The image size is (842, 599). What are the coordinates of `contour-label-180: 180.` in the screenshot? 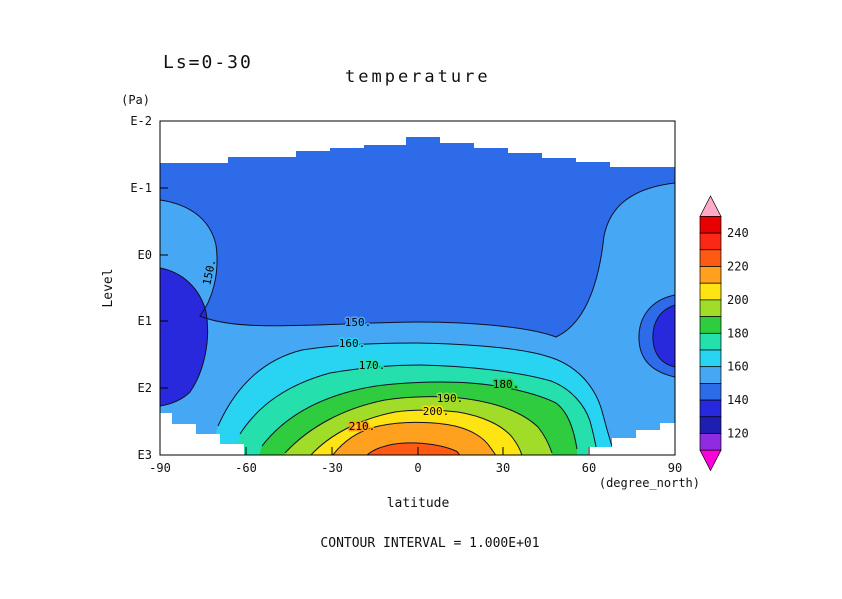 It's located at (506, 384).